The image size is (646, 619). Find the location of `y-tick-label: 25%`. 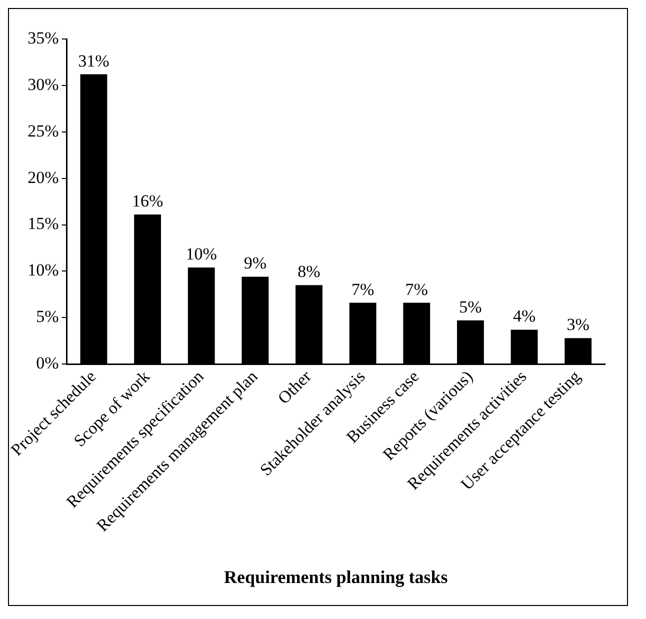

y-tick-label: 25% is located at coordinates (43, 130).